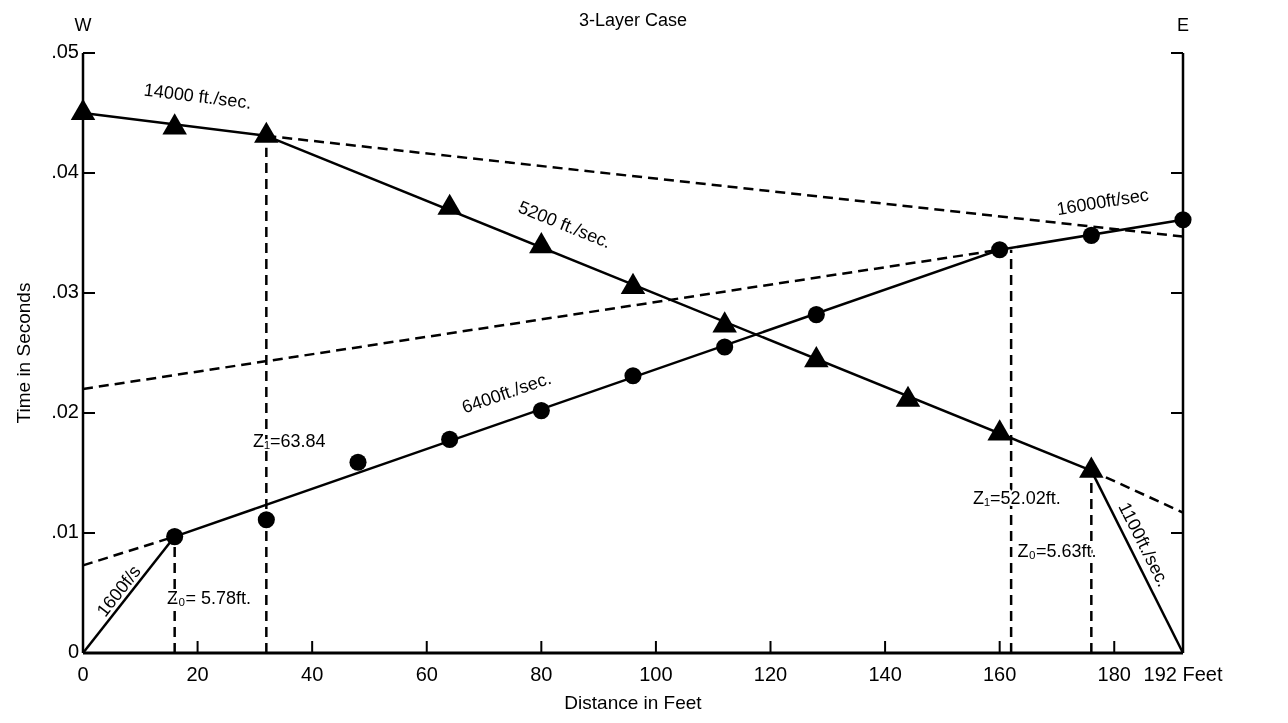 This screenshot has width=1288, height=723. Describe the element at coordinates (1103, 202) in the screenshot. I see `annotation: 16000ft/sec` at that location.